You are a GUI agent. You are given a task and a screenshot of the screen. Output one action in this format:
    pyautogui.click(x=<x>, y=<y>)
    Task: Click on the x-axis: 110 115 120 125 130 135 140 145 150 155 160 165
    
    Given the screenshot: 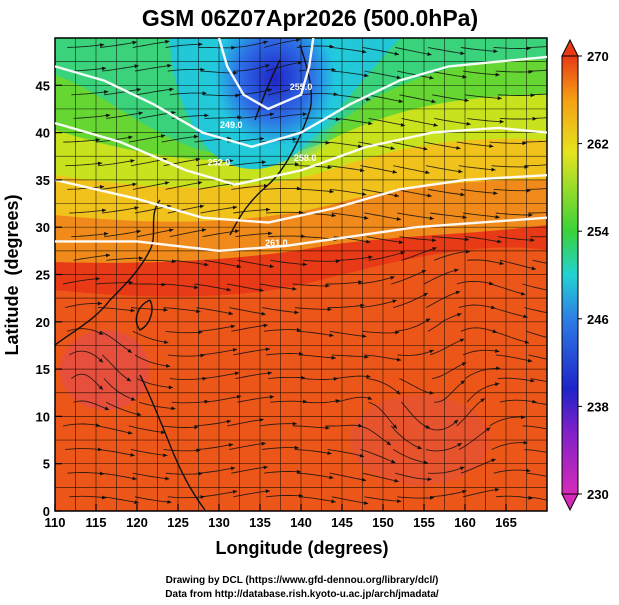 What is the action you would take?
    pyautogui.click(x=281, y=517)
    